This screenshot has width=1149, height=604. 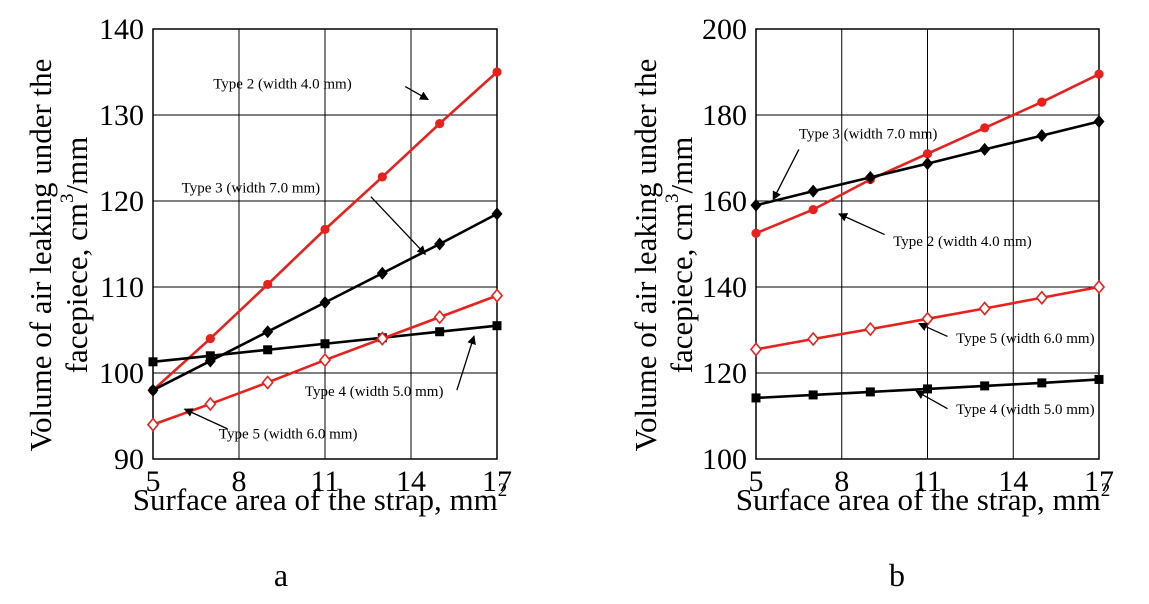 What do you see at coordinates (122, 287) in the screenshot?
I see `y-tick-label: 110` at bounding box center [122, 287].